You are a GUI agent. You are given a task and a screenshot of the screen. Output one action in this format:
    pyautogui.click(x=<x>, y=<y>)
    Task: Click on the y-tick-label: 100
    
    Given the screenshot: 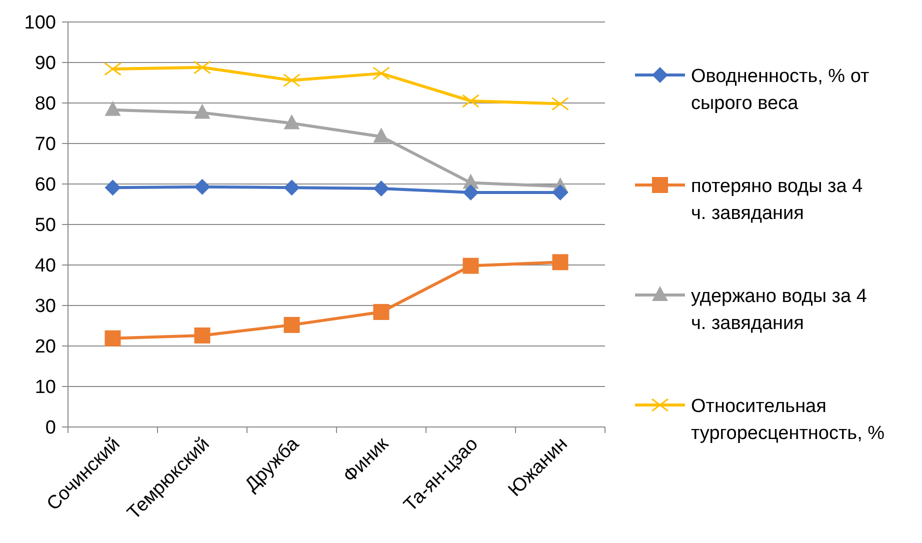 What is the action you would take?
    pyautogui.click(x=40, y=23)
    